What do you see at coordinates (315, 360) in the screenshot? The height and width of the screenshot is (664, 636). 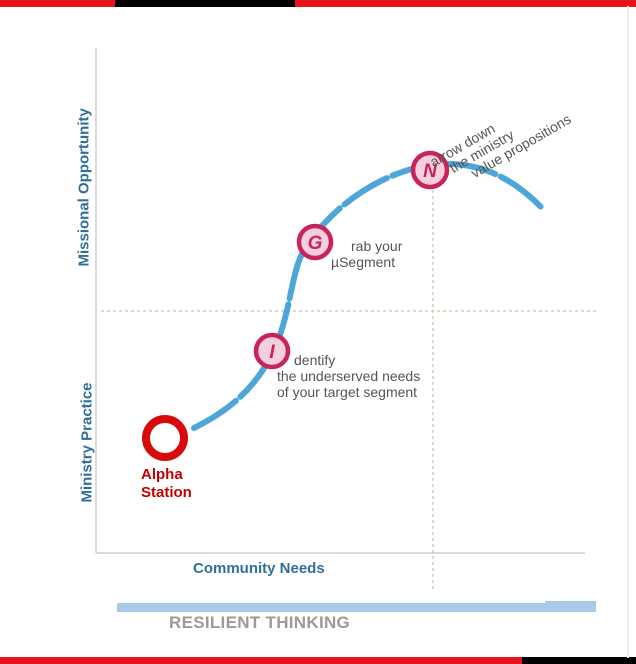 I see `milestone-i-caption-line-1: dentify` at bounding box center [315, 360].